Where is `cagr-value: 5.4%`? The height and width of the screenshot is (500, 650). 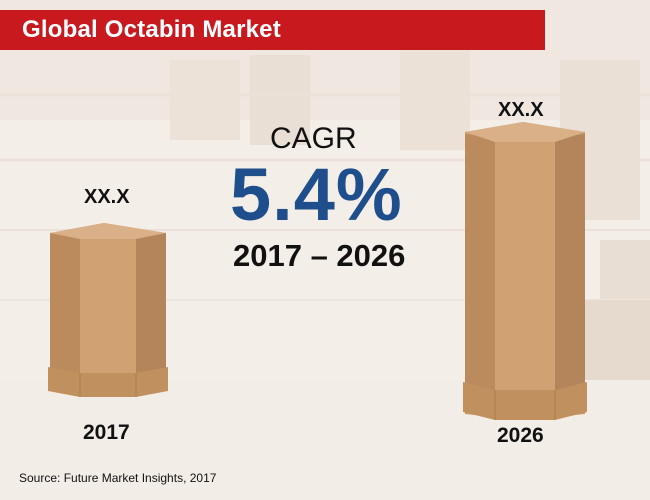
cagr-value: 5.4% is located at coordinates (316, 194).